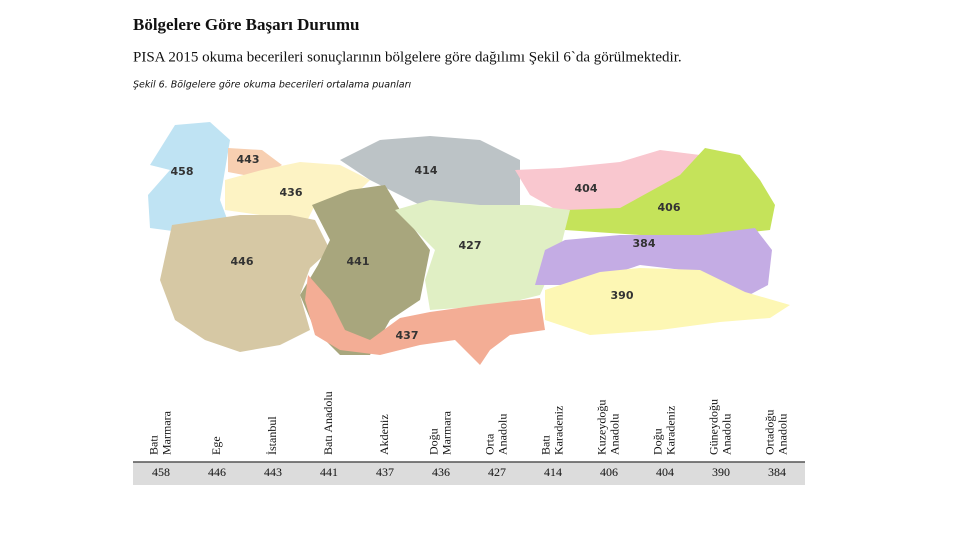 The image size is (960, 540). What do you see at coordinates (273, 472) in the screenshot?
I see `table-cell: 443` at bounding box center [273, 472].